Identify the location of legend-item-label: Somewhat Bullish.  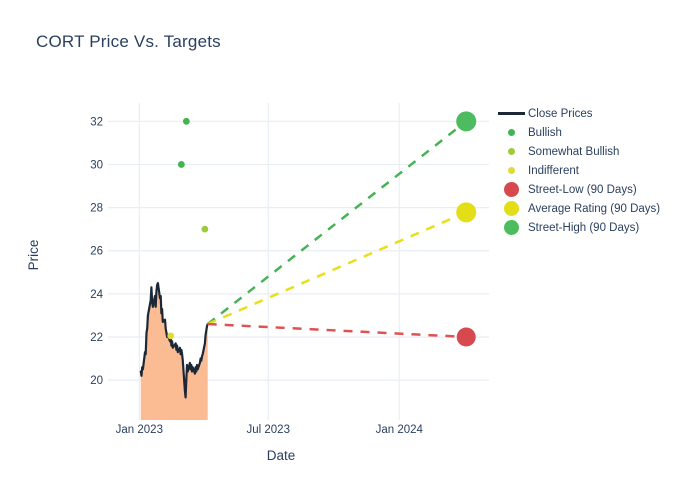
(574, 151).